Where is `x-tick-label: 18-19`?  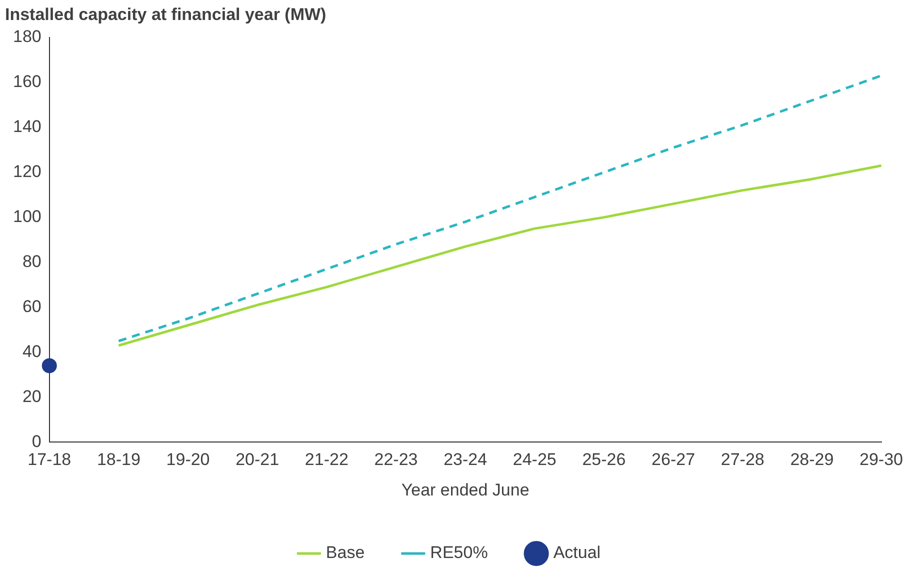 x-tick-label: 18-19 is located at coordinates (118, 460).